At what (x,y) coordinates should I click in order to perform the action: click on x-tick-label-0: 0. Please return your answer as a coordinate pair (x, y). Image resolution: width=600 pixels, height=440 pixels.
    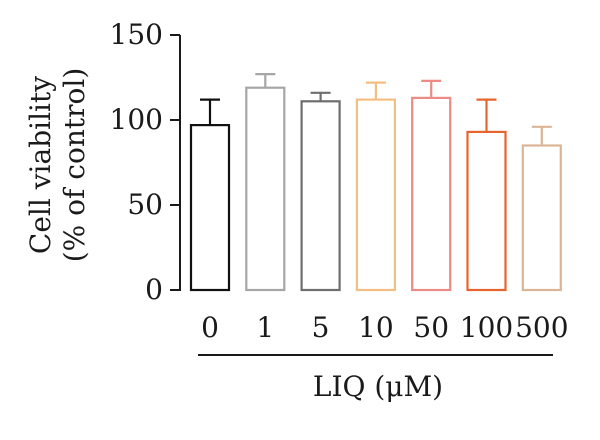
    Looking at the image, I should click on (210, 327).